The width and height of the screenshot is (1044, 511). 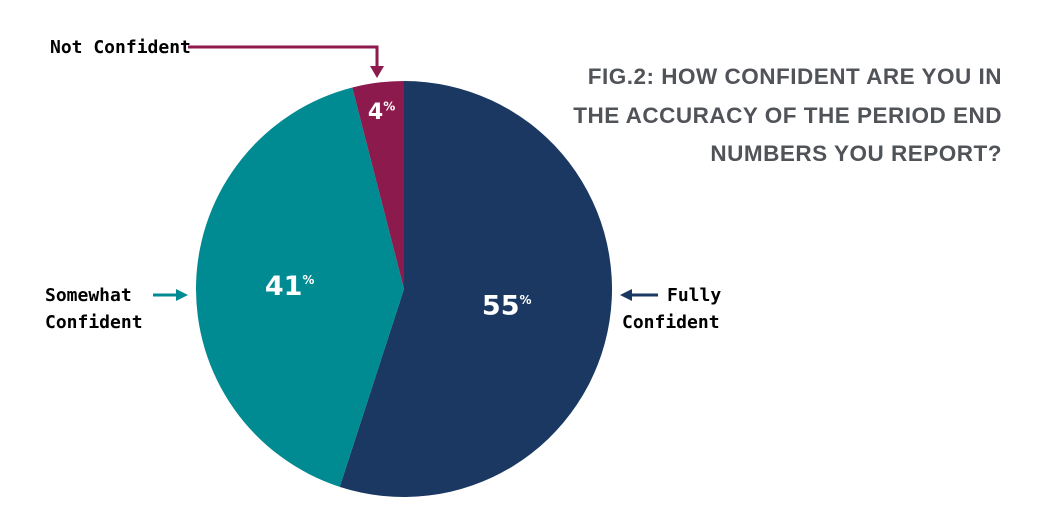 I want to click on callout-label-not-confident: Not Confident, so click(x=120, y=47).